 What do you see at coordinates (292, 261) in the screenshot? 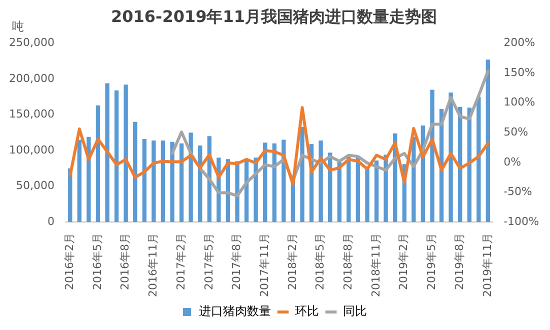
I see `x-tick-label: 2018年2月` at bounding box center [292, 261].